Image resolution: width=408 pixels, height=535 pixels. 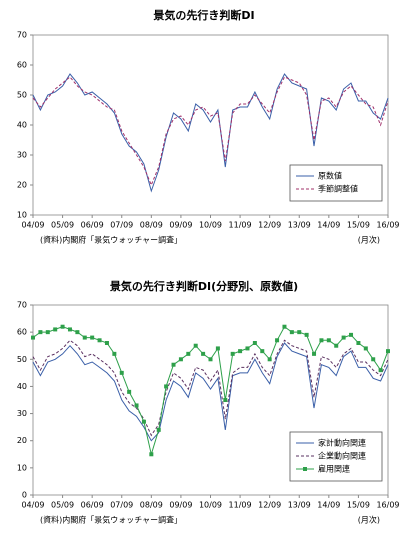 What do you see at coordinates (334, 469) in the screenshot?
I see `legend-label: 雇用関連` at bounding box center [334, 469].